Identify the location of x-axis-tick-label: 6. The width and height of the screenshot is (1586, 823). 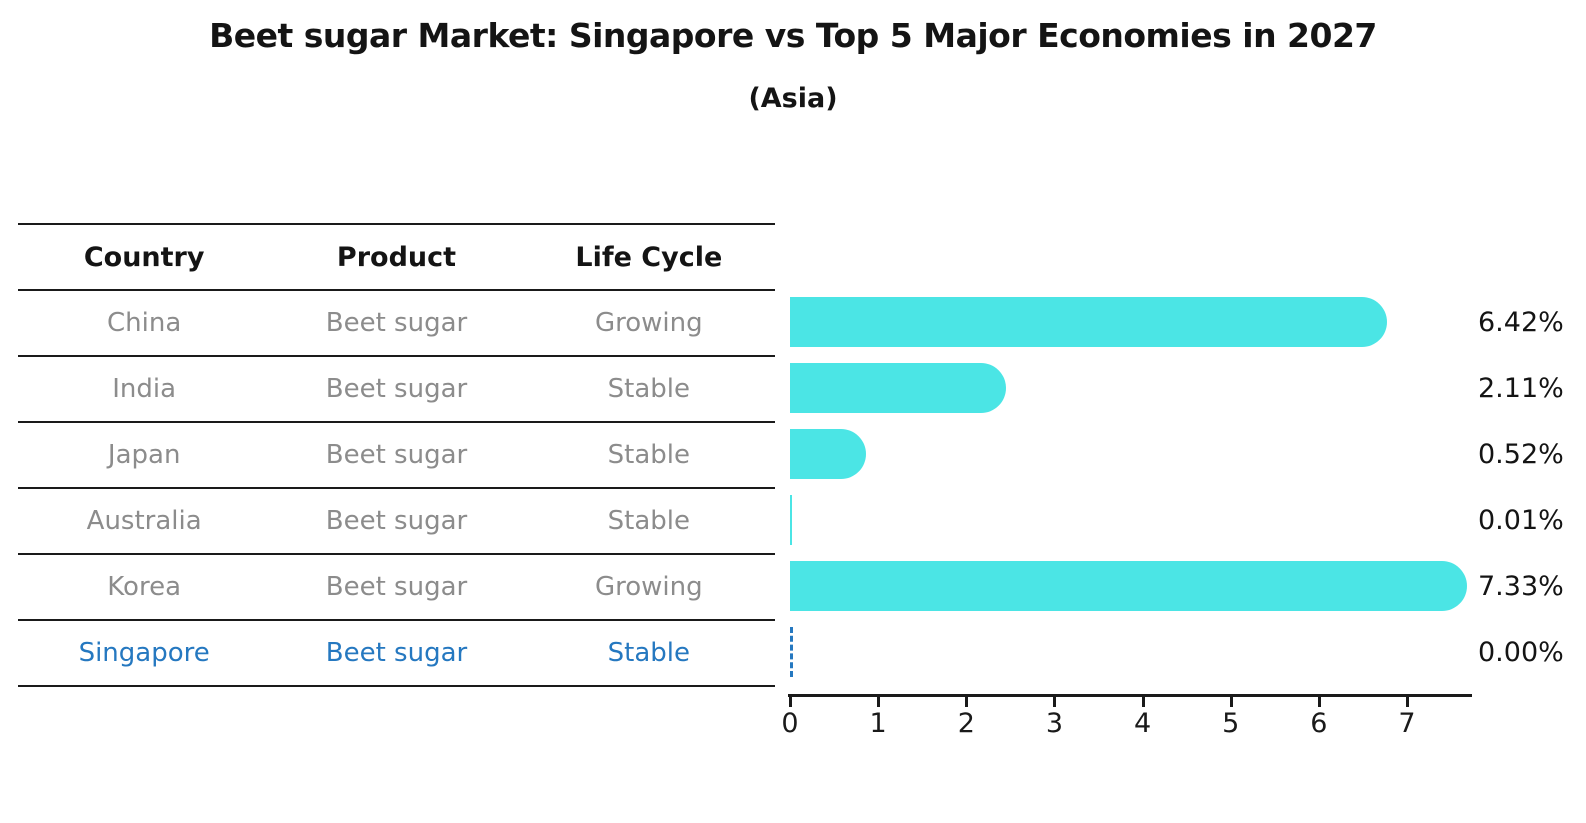
(1319, 723).